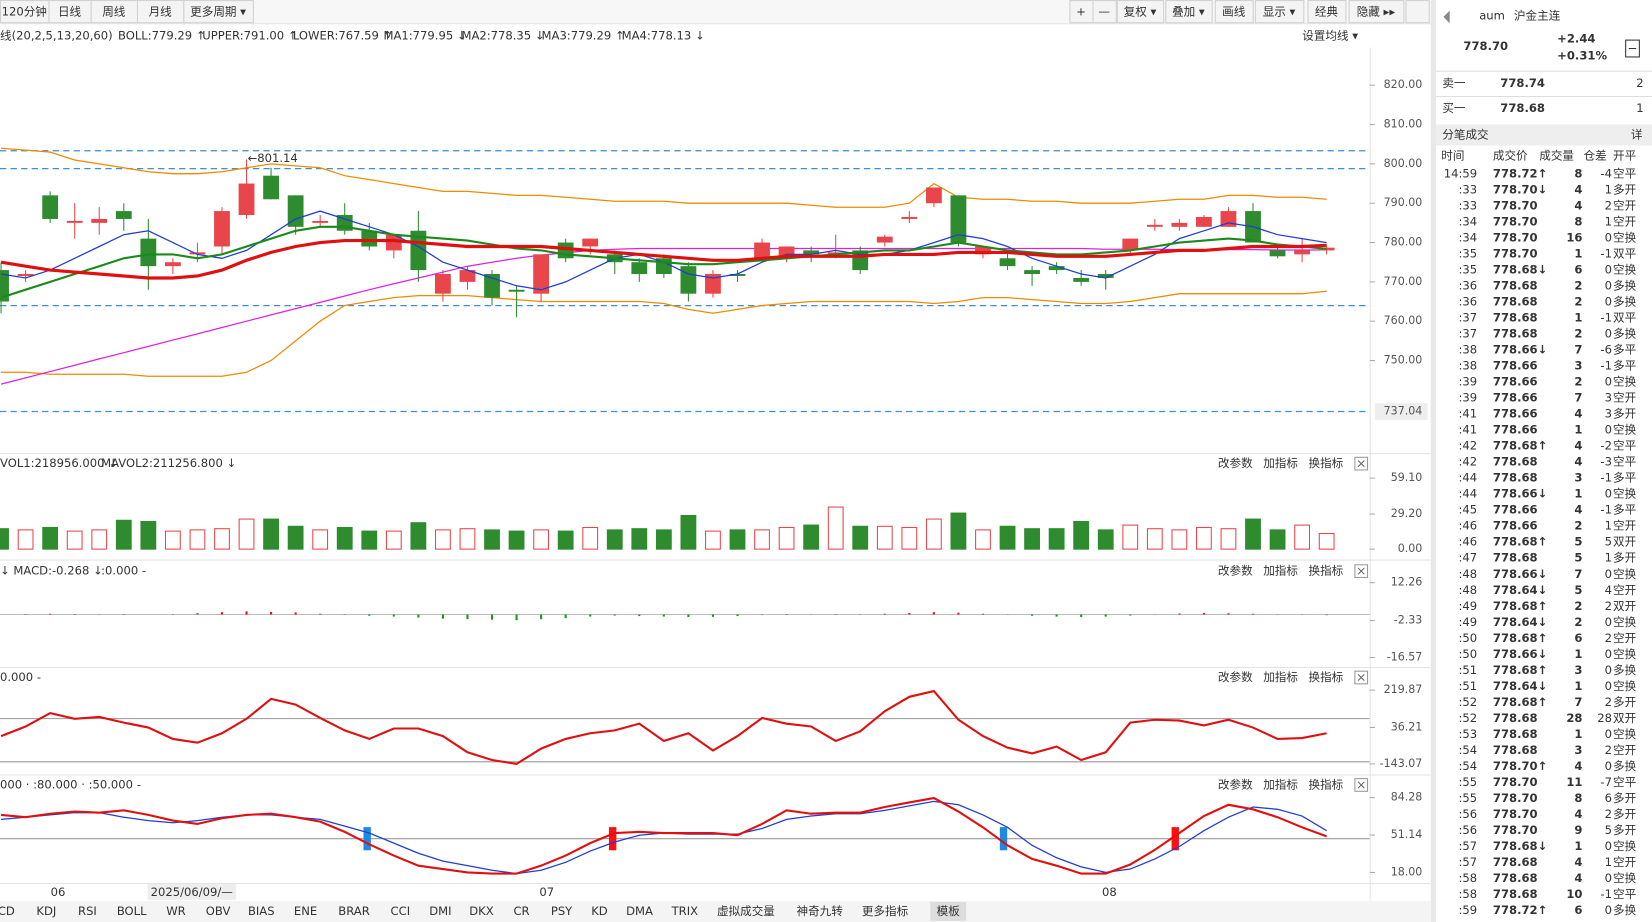  Describe the element at coordinates (440, 911) in the screenshot. I see `tab: DMI` at that location.